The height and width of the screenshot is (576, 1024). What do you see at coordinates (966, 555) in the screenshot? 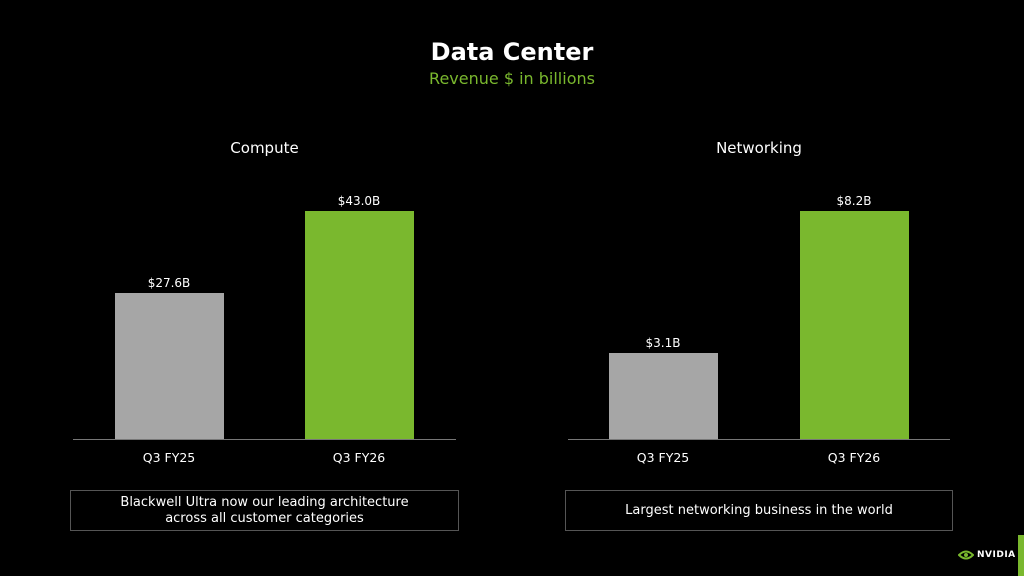
I see `nvidia-eye-icon` at bounding box center [966, 555].